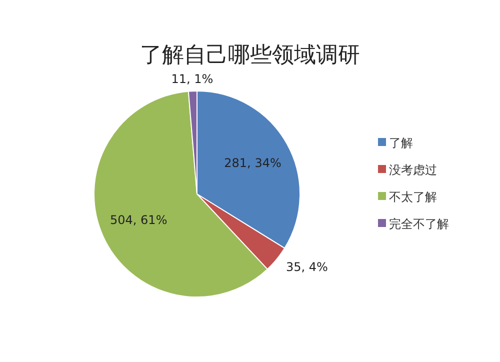  I want to click on legend-label: 没考虑过, so click(413, 170).